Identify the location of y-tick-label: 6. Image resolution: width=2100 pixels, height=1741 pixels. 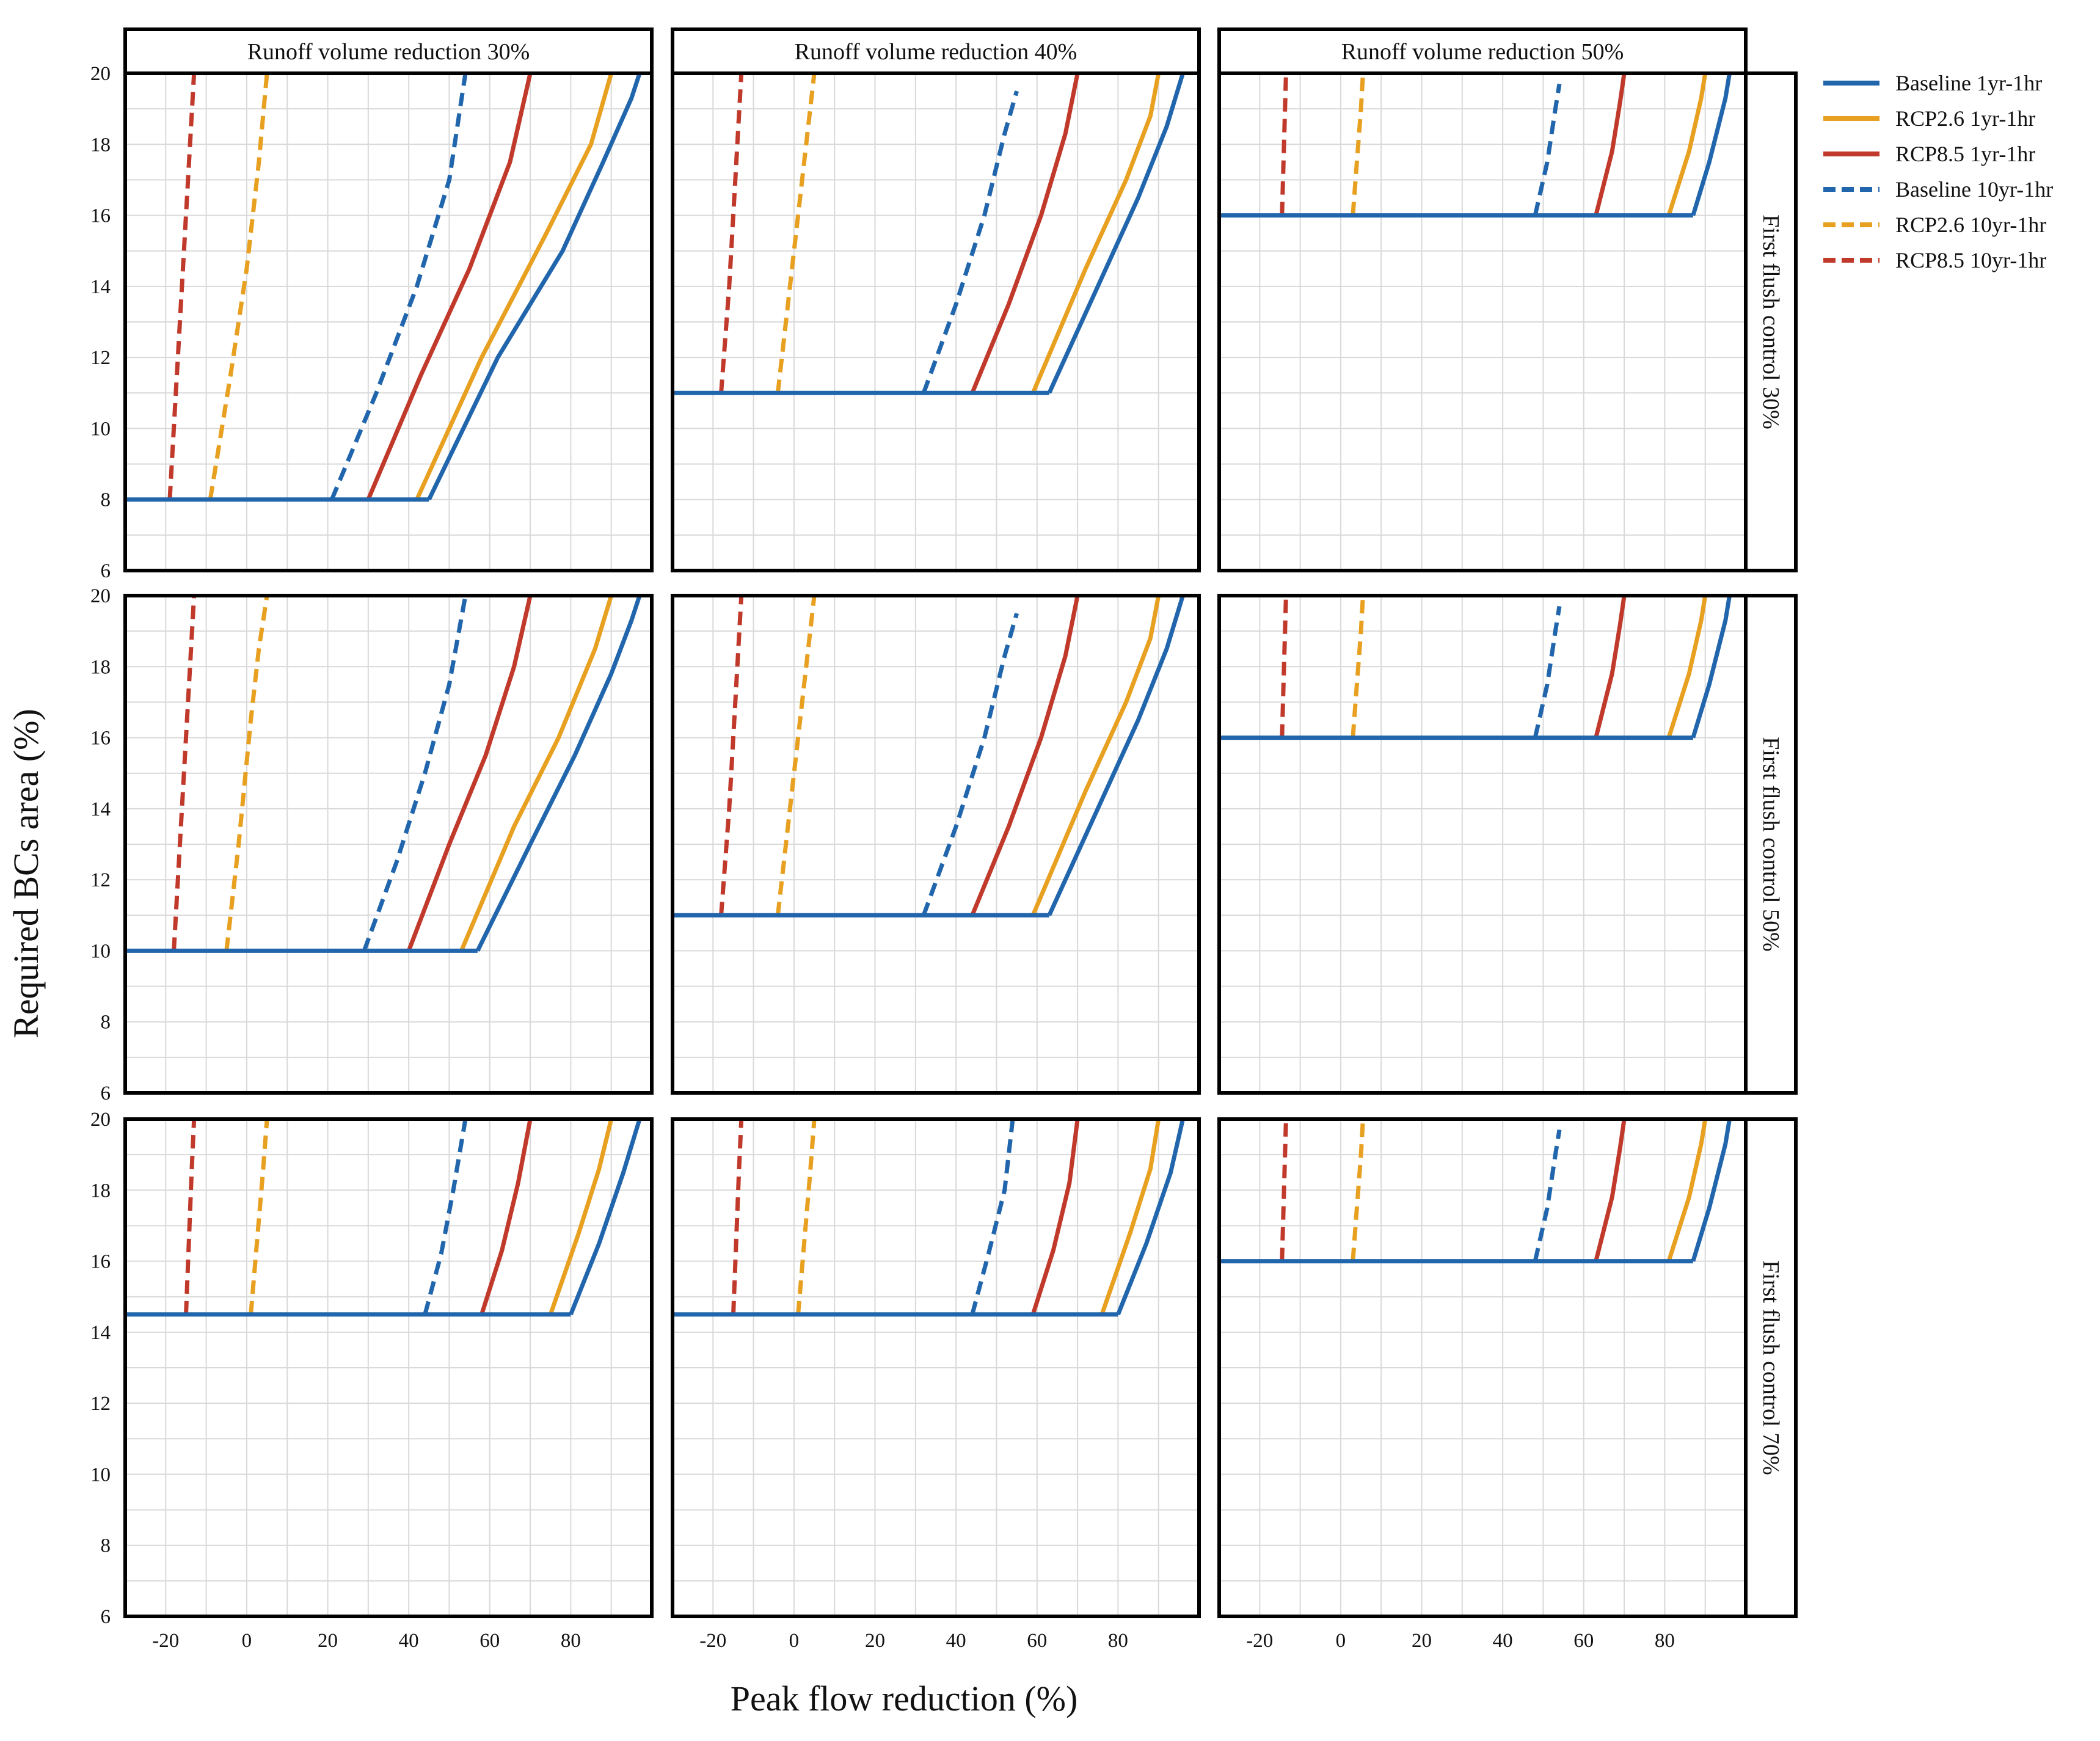
(106, 1093).